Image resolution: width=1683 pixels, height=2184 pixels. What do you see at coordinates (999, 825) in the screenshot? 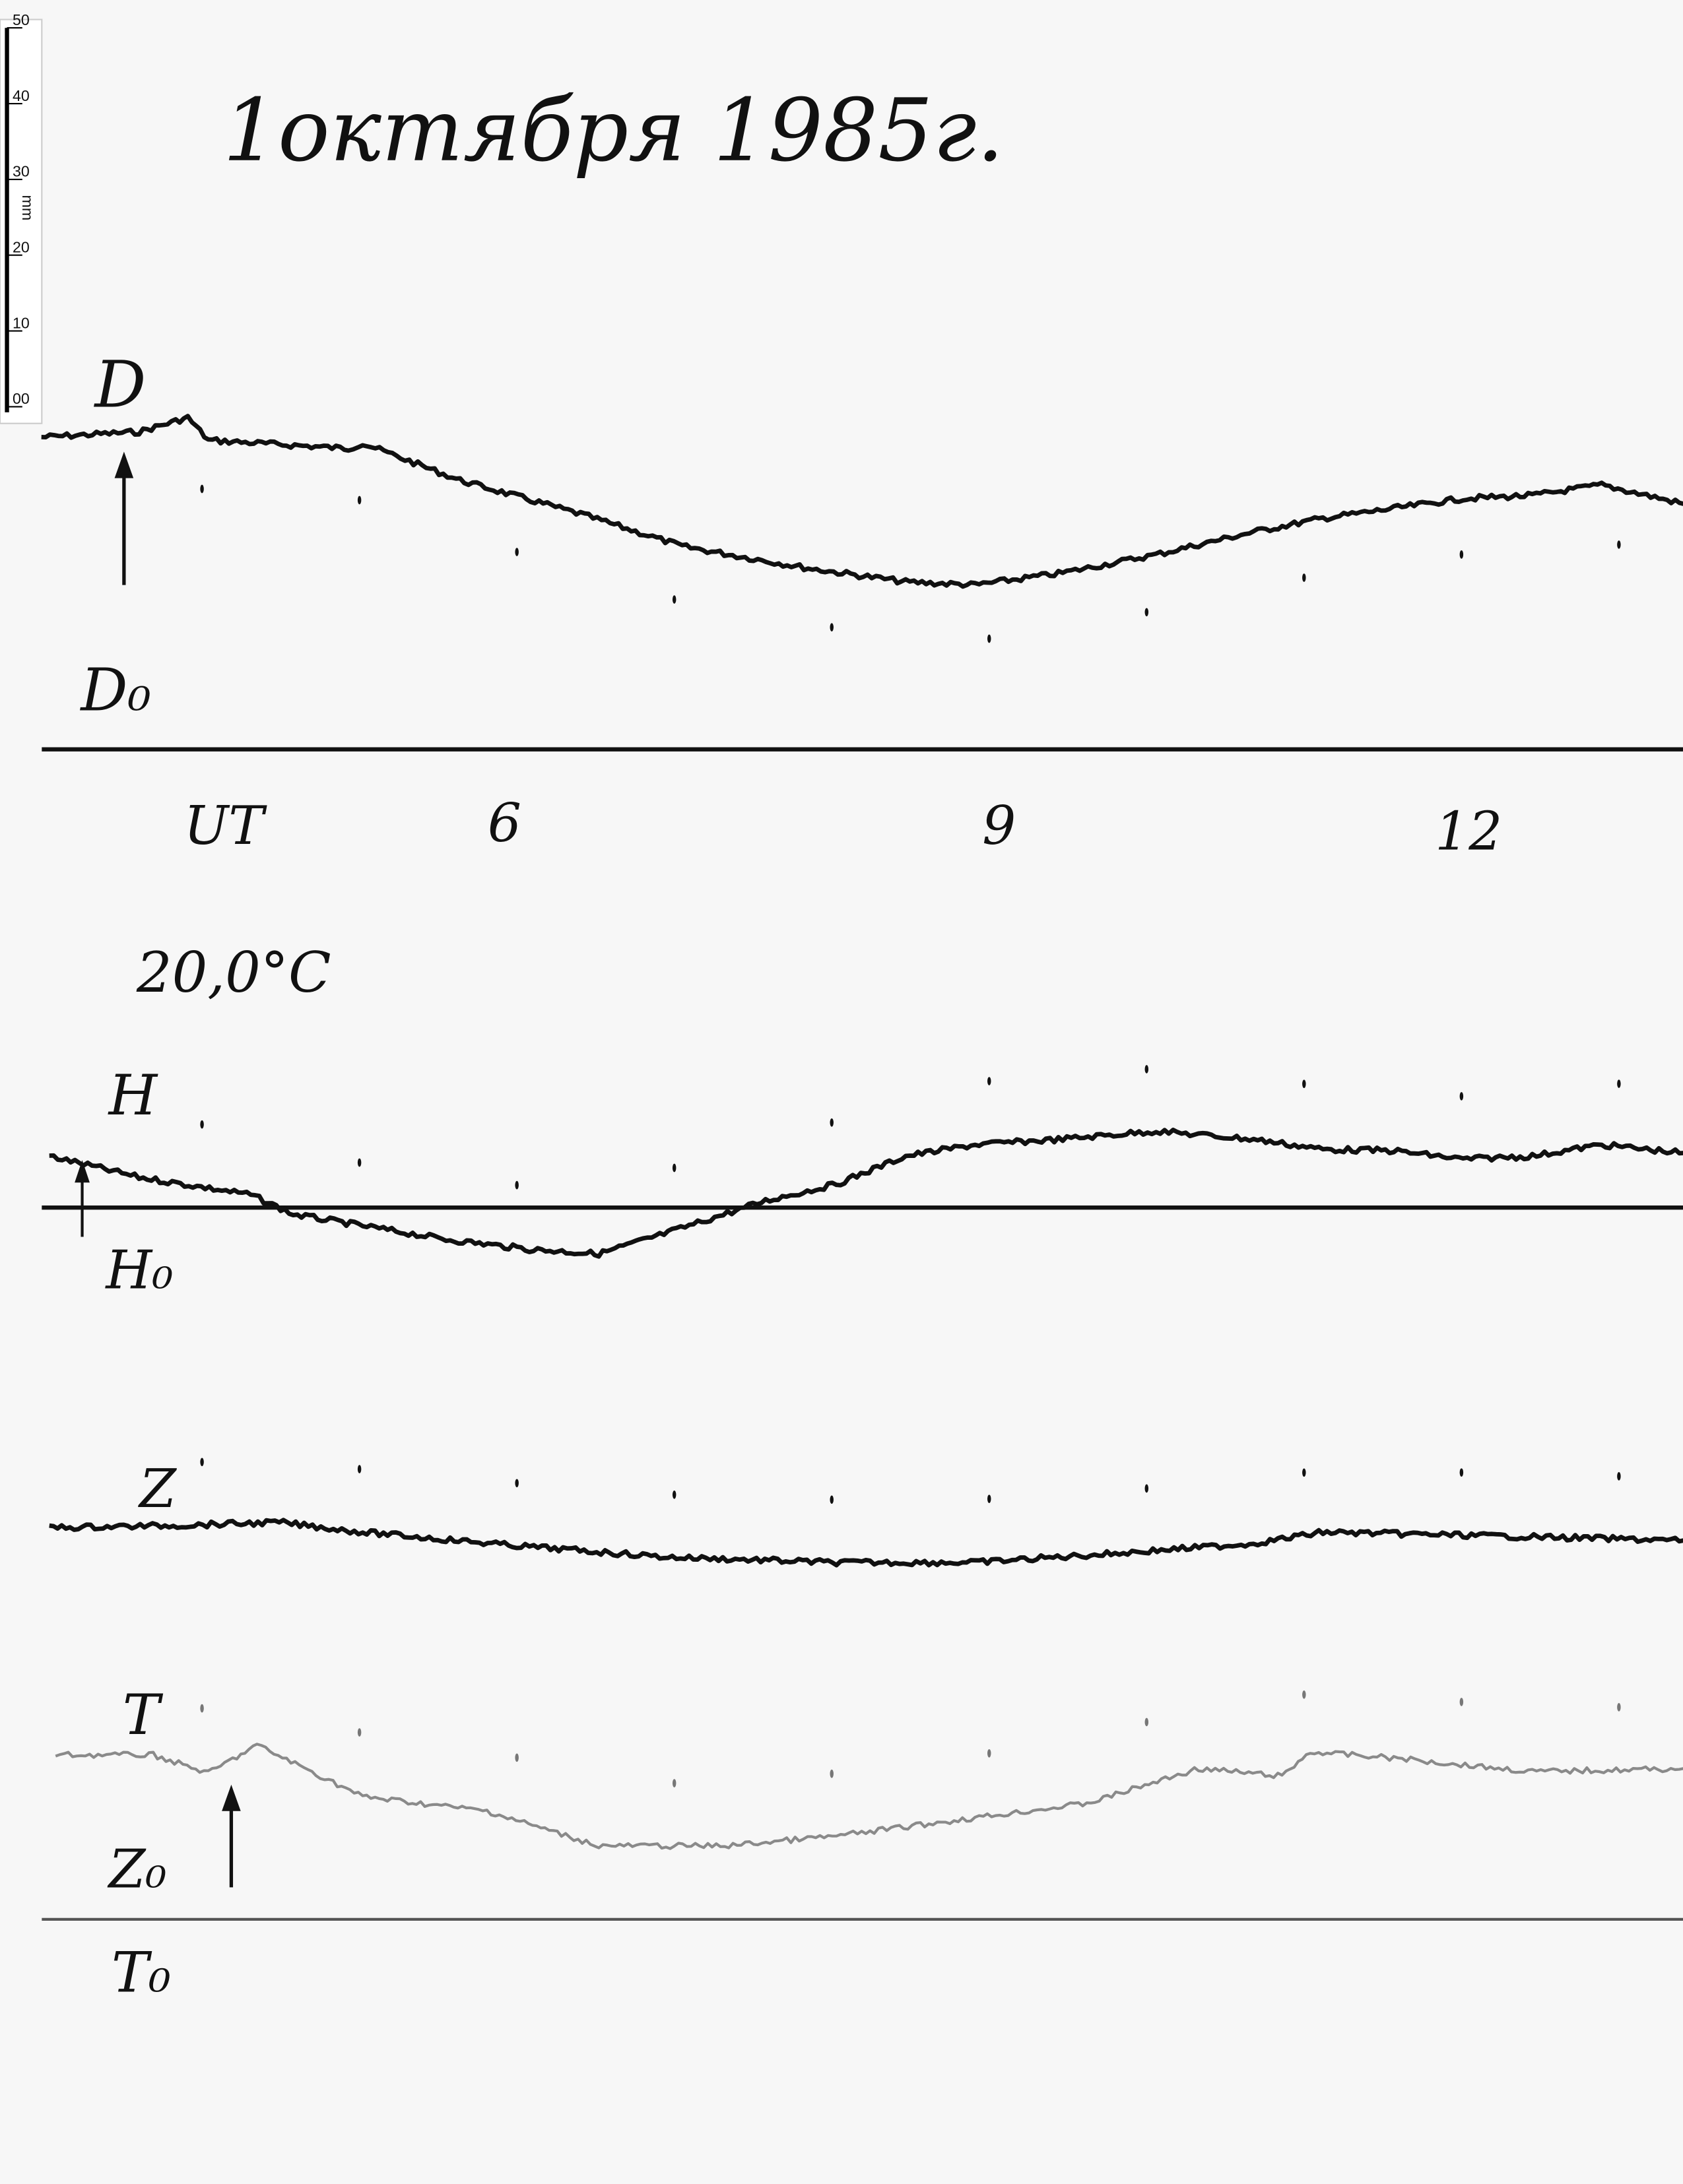
I see `x-tick-9: 9` at bounding box center [999, 825].